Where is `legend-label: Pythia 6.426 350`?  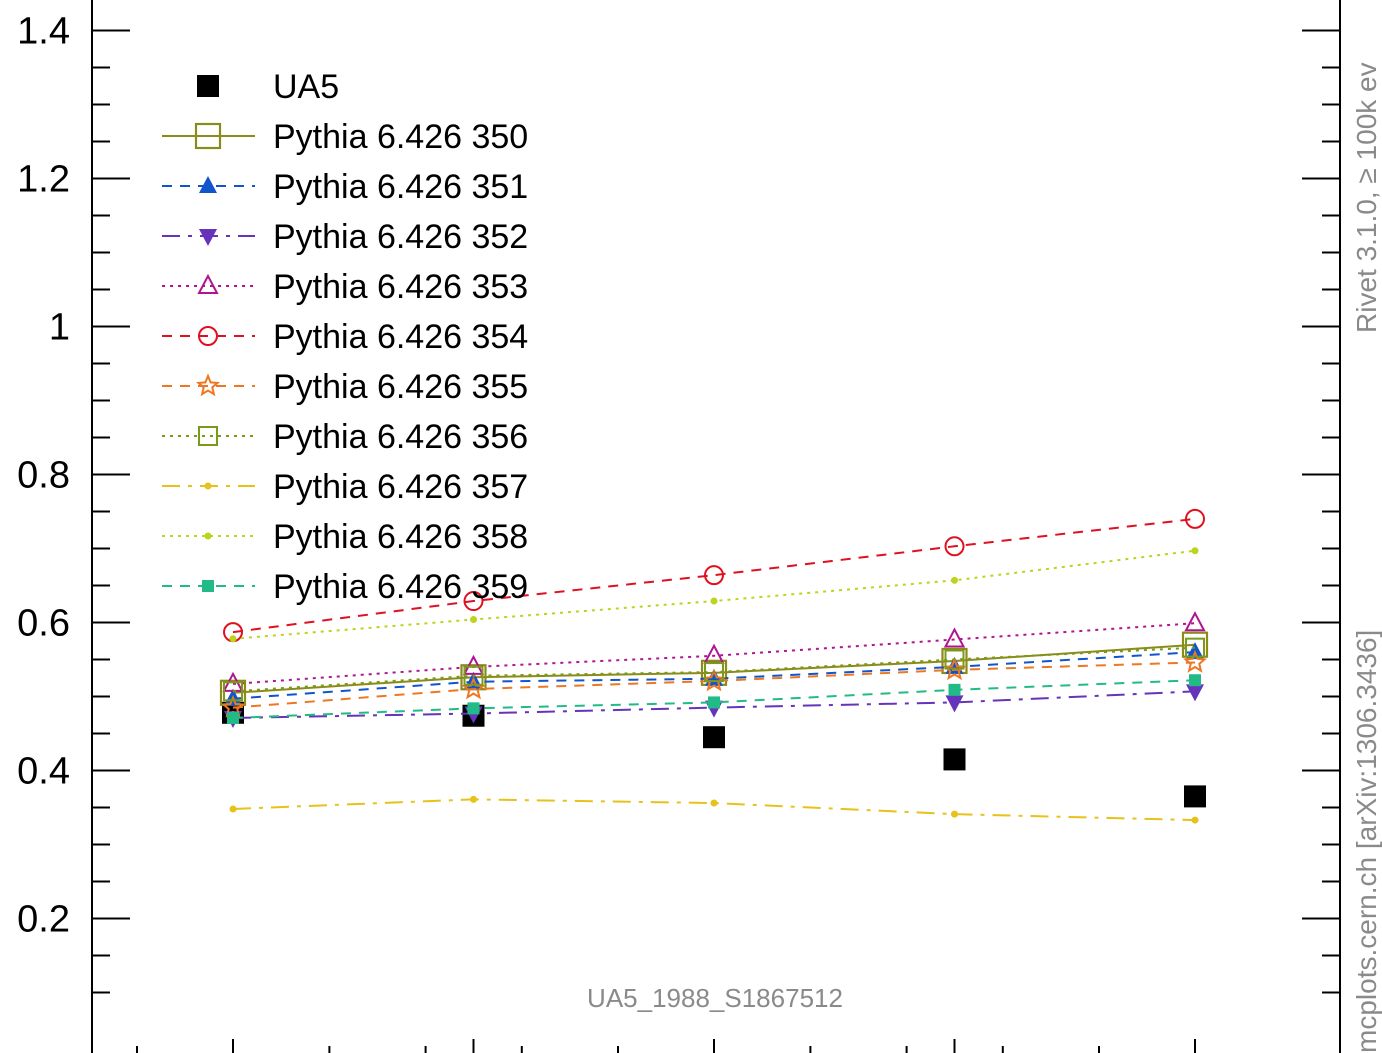 legend-label: Pythia 6.426 350 is located at coordinates (400, 137).